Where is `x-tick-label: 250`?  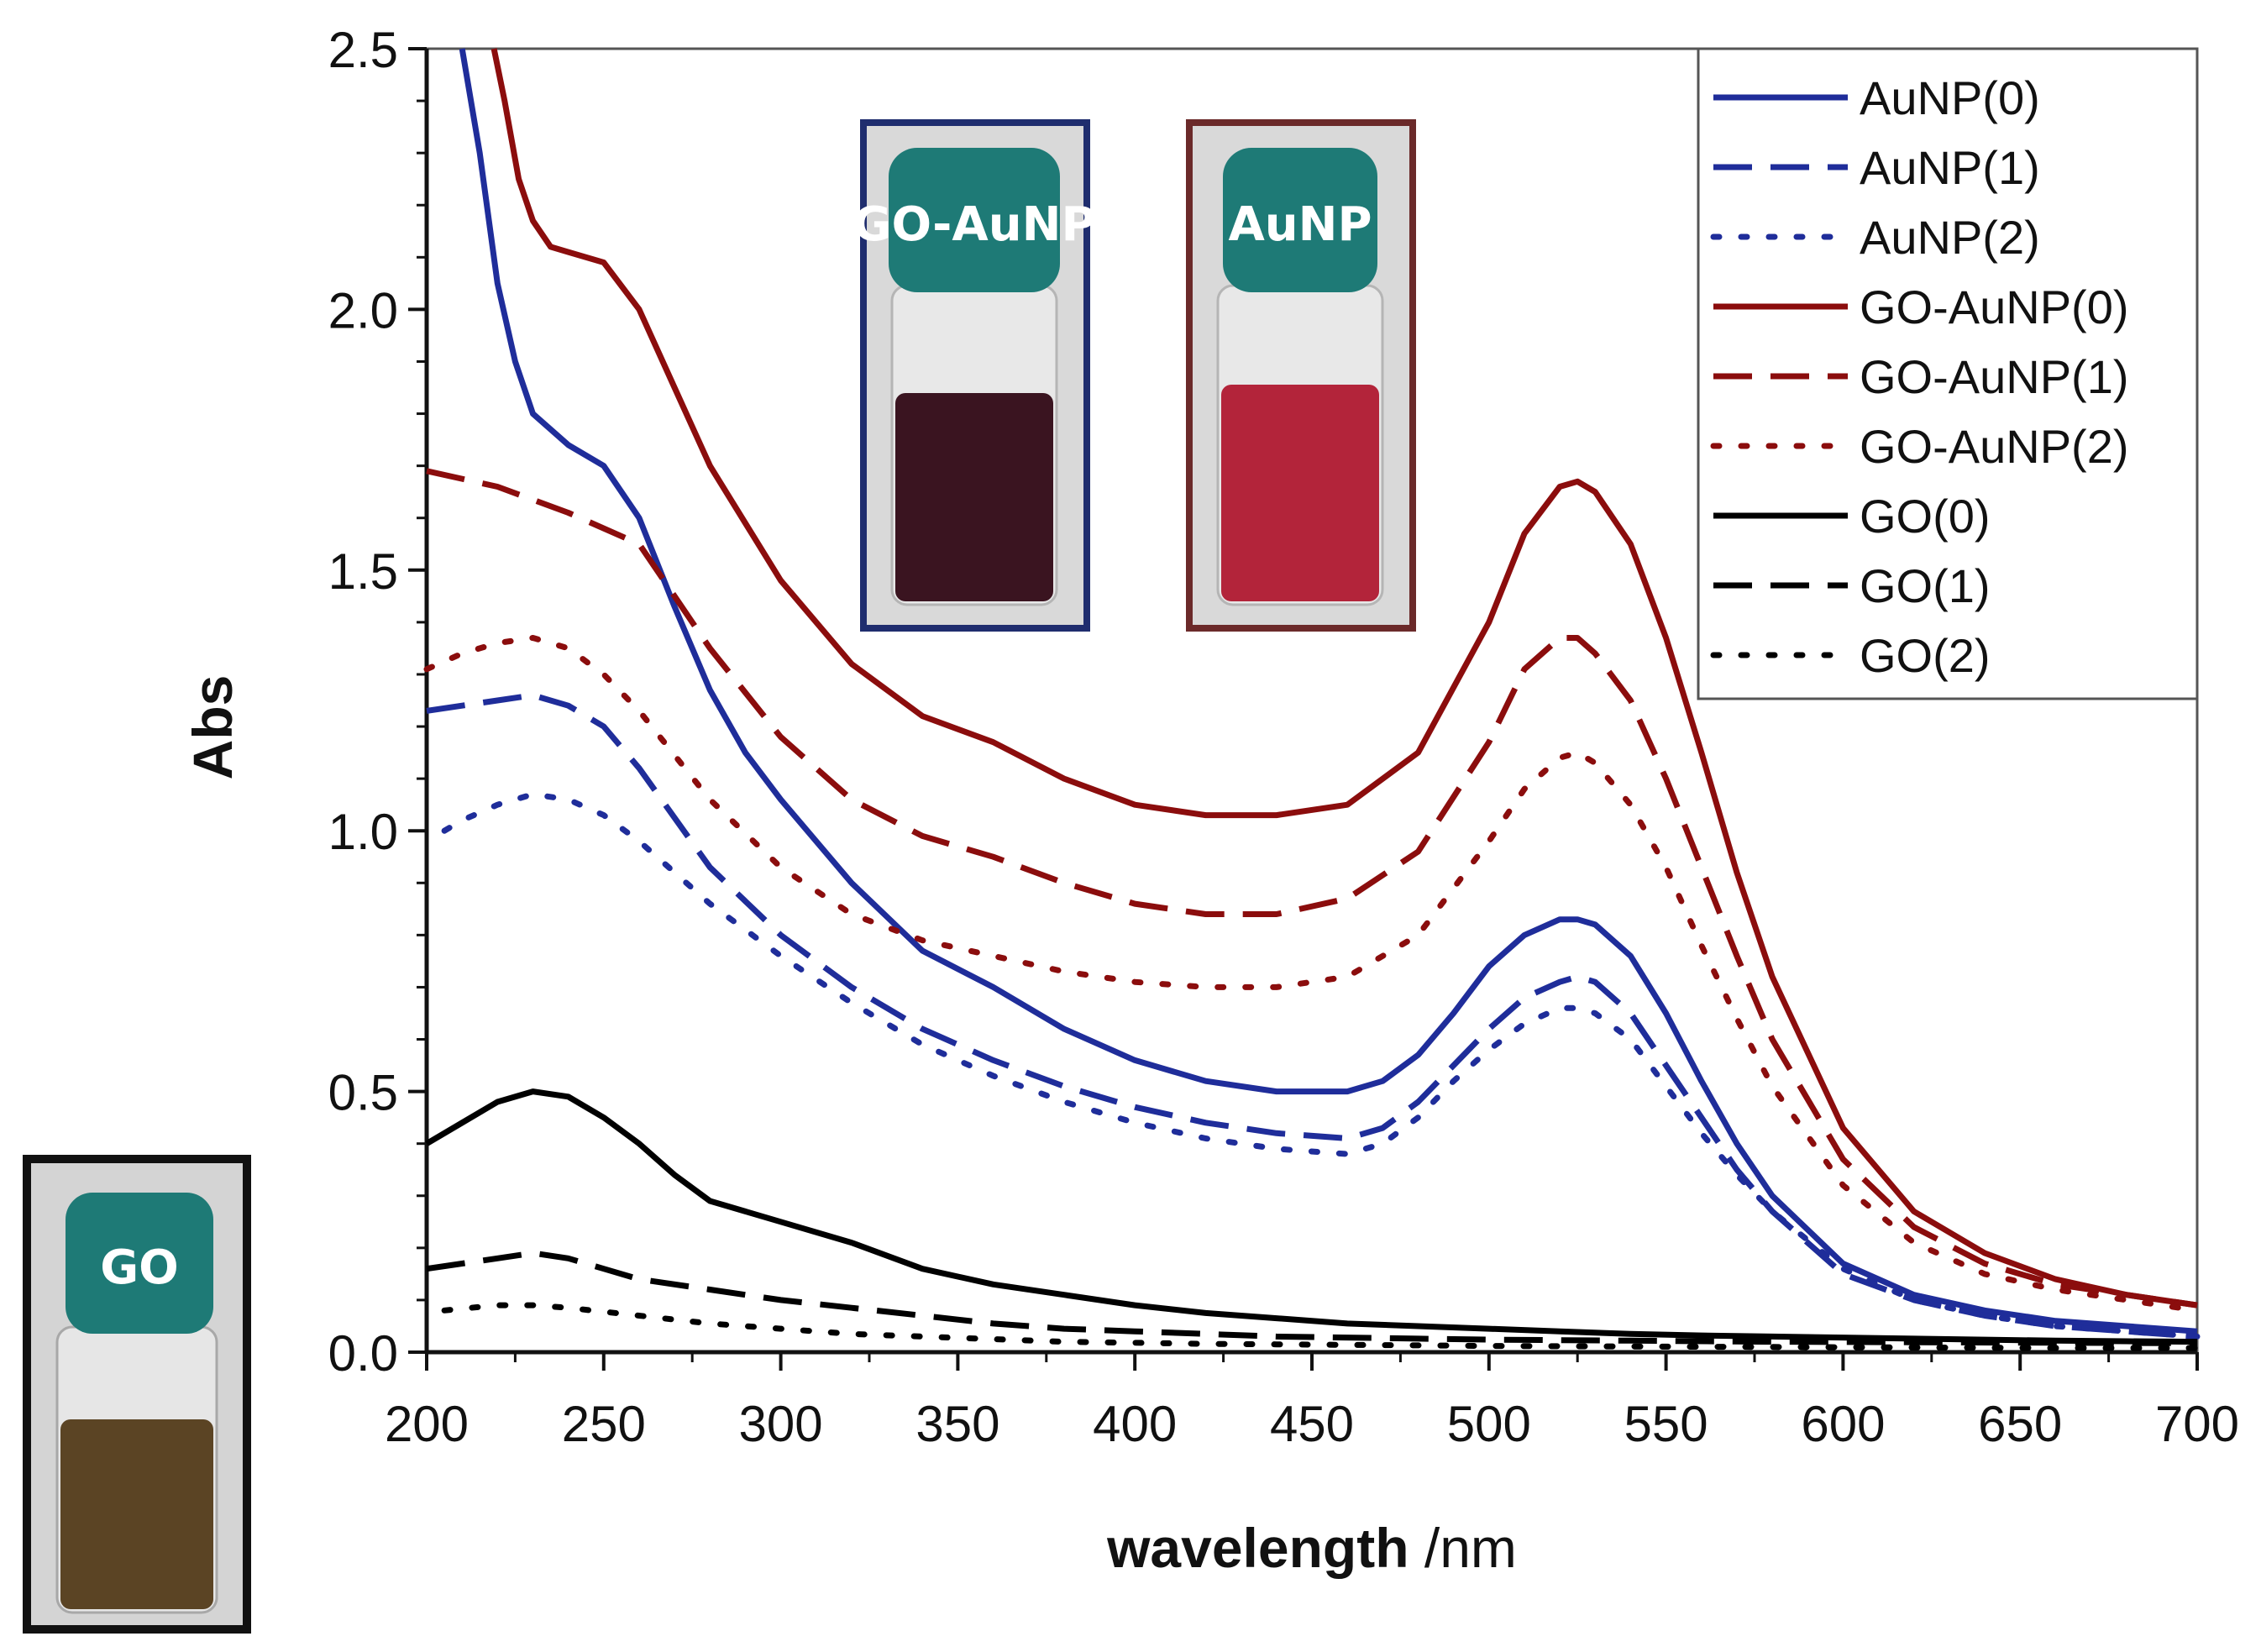
x-tick-label: 250 is located at coordinates (604, 1424).